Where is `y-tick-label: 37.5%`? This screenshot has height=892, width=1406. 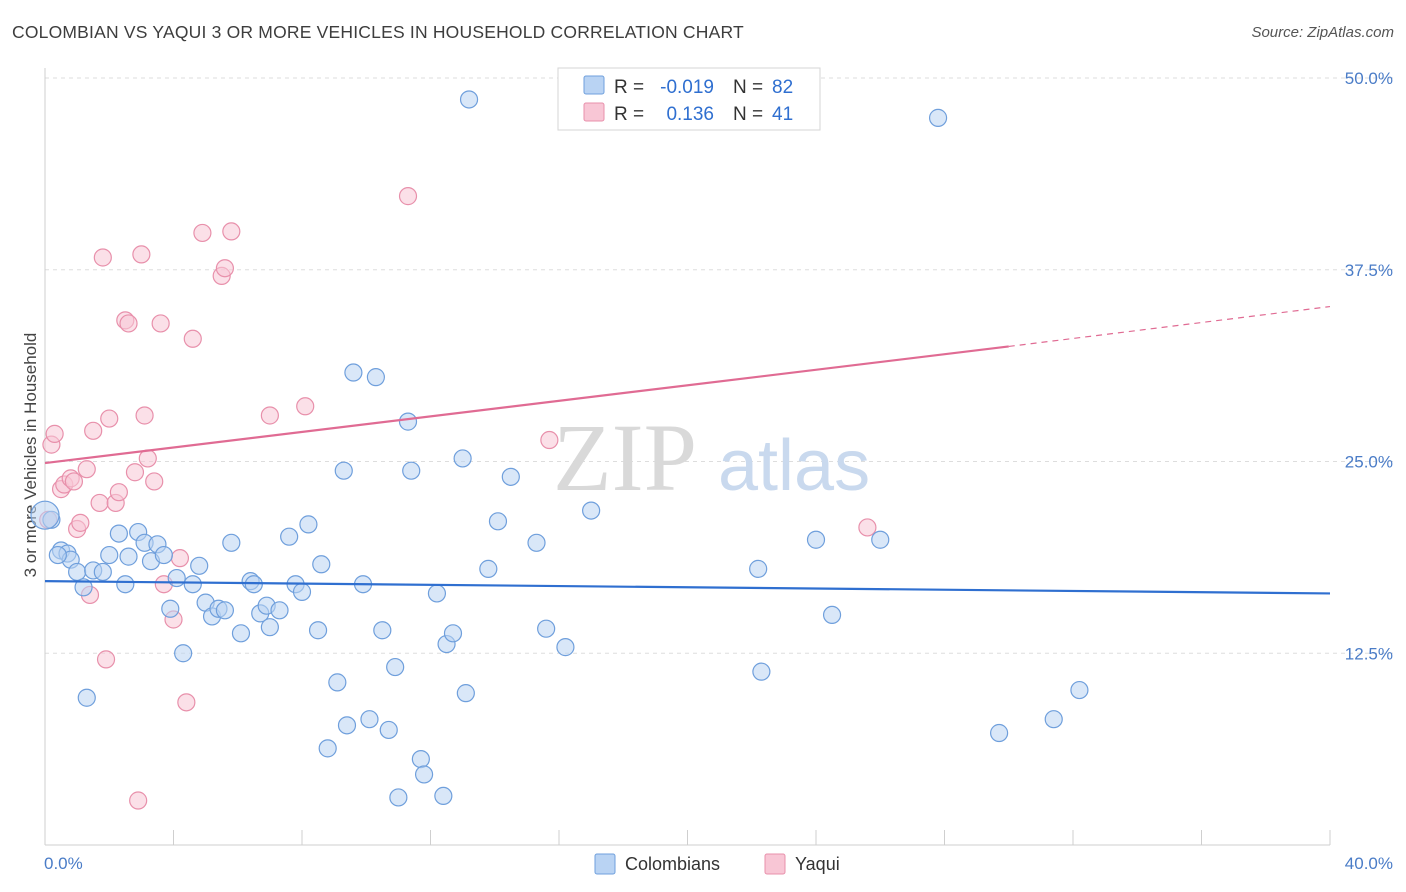
y-tick-label: 37.5% is located at coordinates (1369, 270).